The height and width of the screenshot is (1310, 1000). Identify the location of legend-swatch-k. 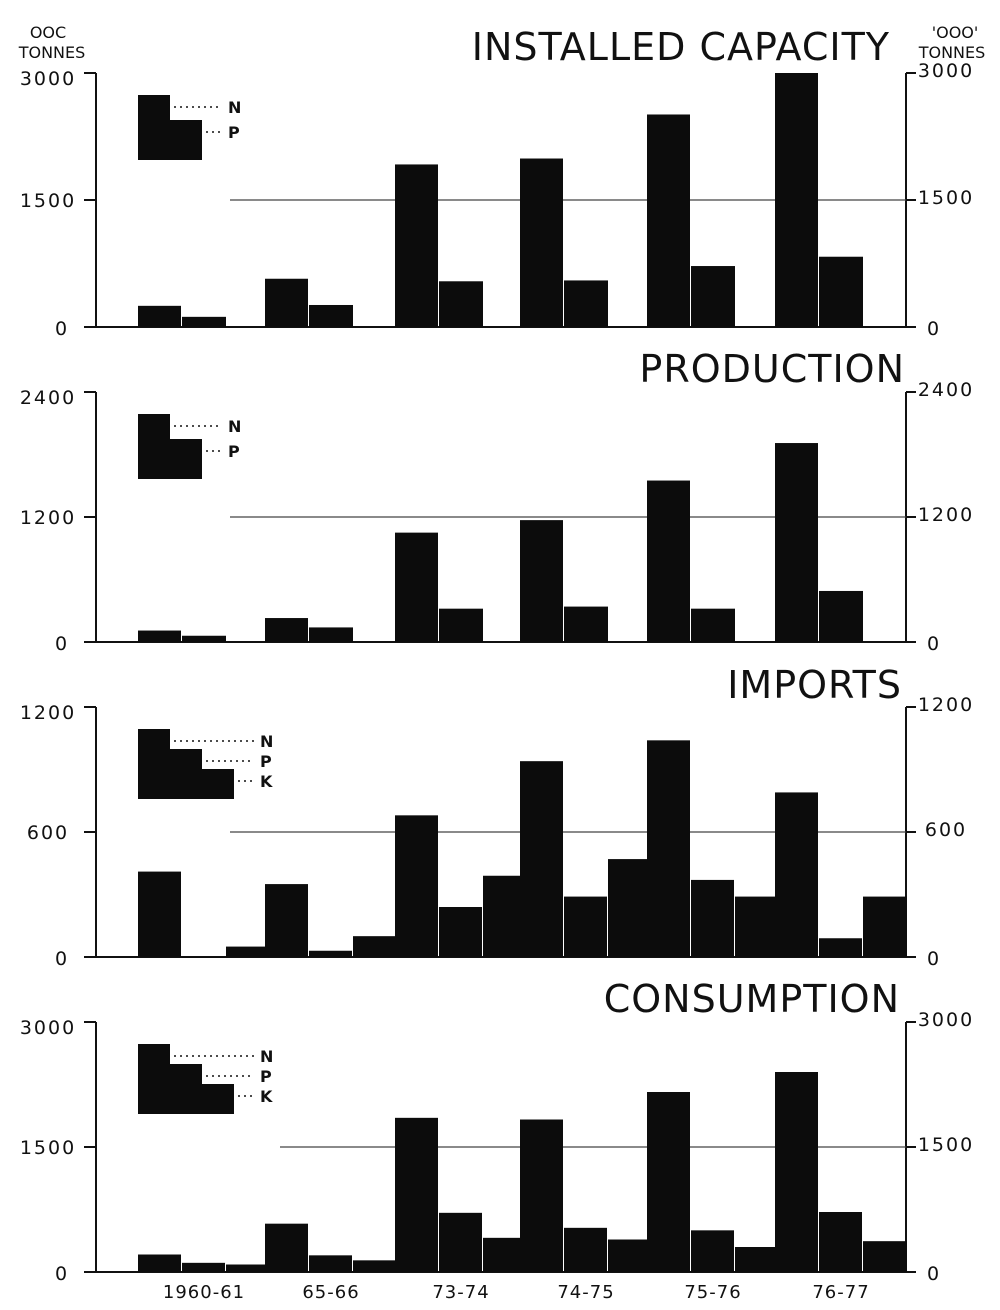
(218, 1099).